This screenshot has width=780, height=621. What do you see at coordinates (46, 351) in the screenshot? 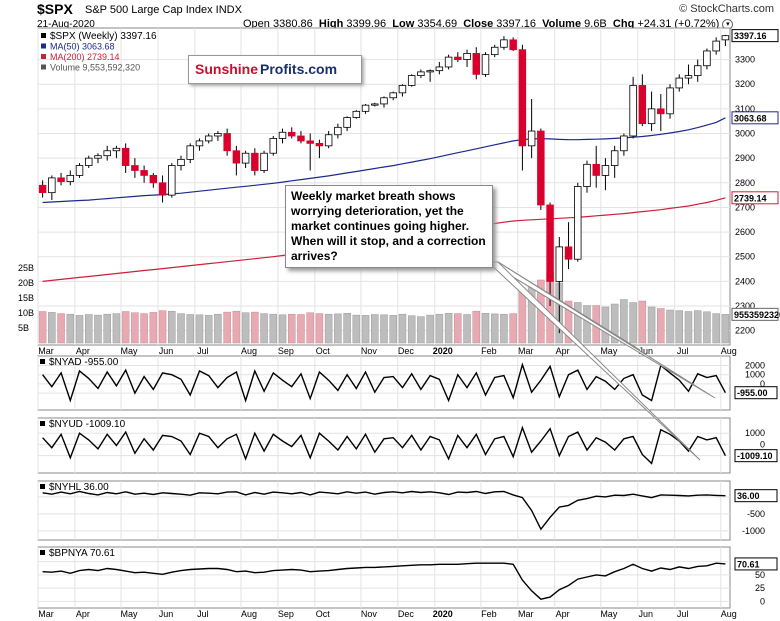
I see `x-tick-label: Mar` at bounding box center [46, 351].